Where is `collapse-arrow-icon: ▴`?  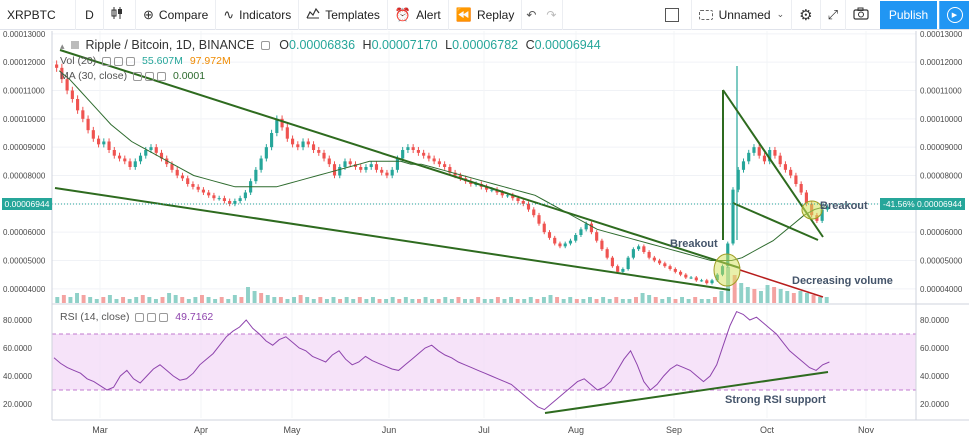
collapse-arrow-icon: ▴ is located at coordinates (62, 46).